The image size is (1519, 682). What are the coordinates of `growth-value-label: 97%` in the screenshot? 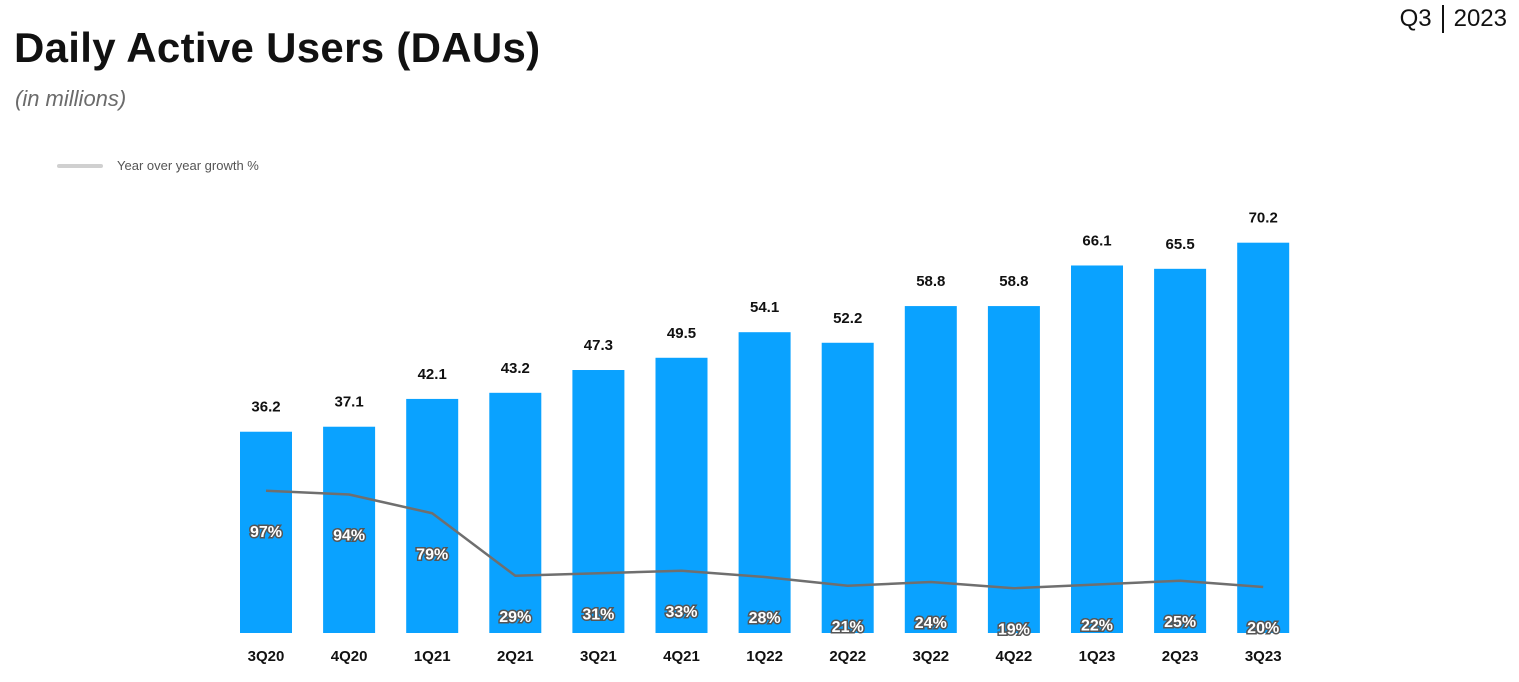 It's located at (266, 532).